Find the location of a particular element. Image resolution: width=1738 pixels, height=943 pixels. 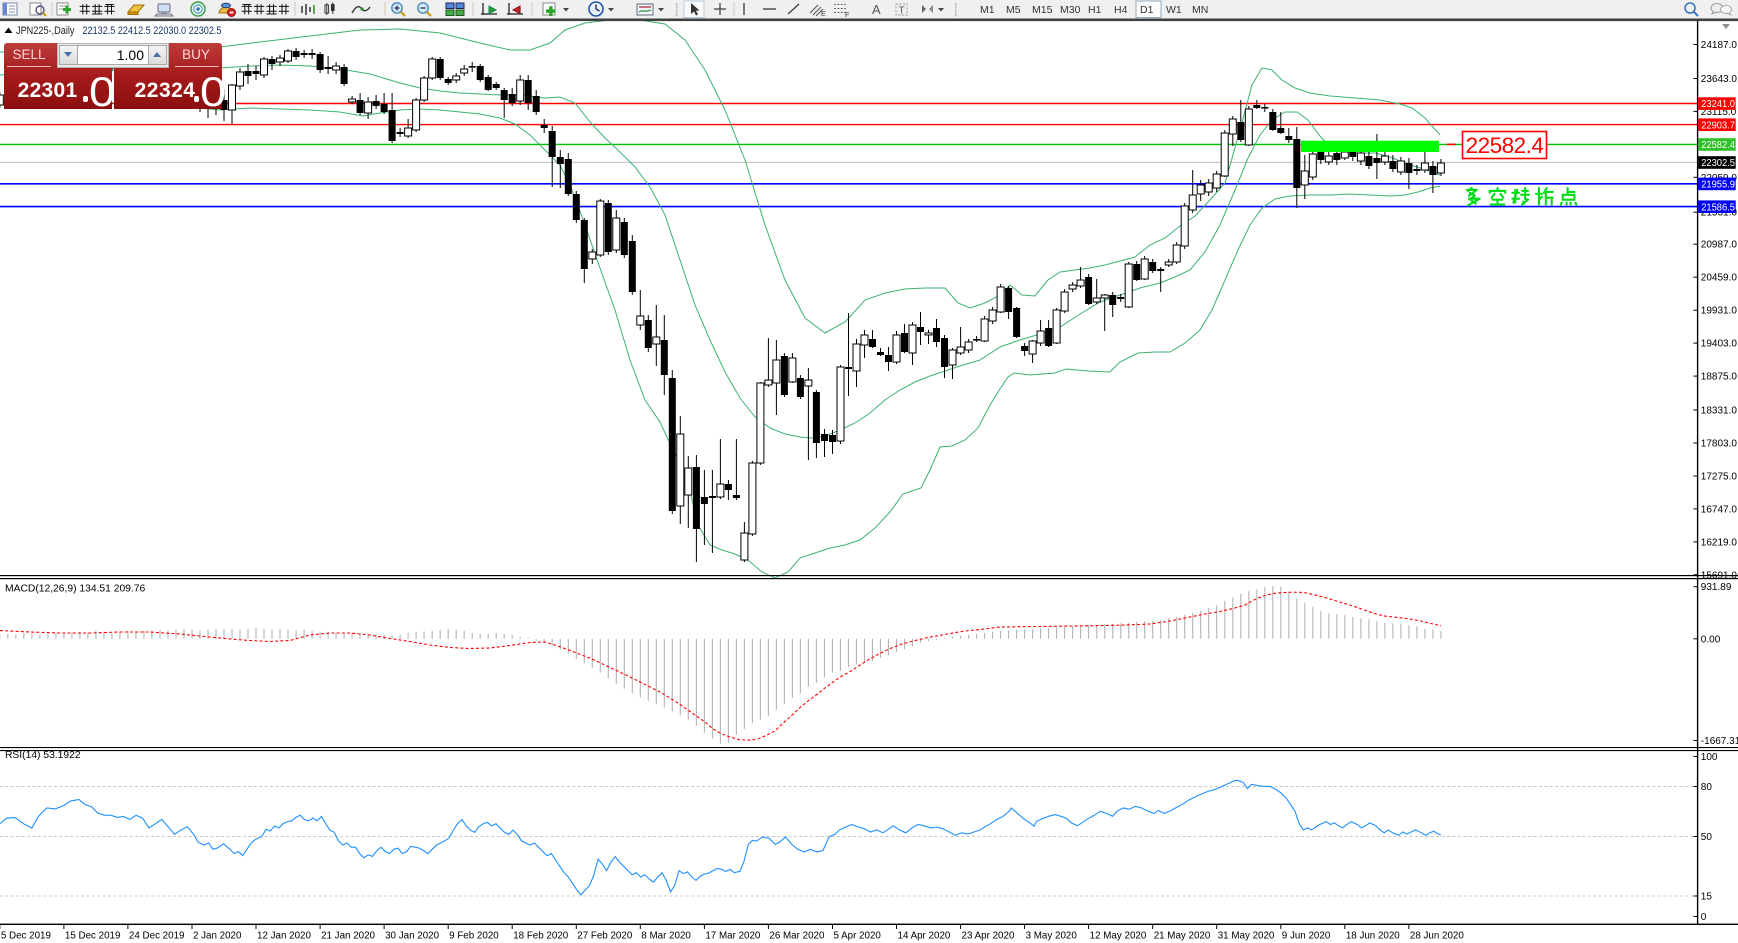

svg-text: T is located at coordinates (902, 11).